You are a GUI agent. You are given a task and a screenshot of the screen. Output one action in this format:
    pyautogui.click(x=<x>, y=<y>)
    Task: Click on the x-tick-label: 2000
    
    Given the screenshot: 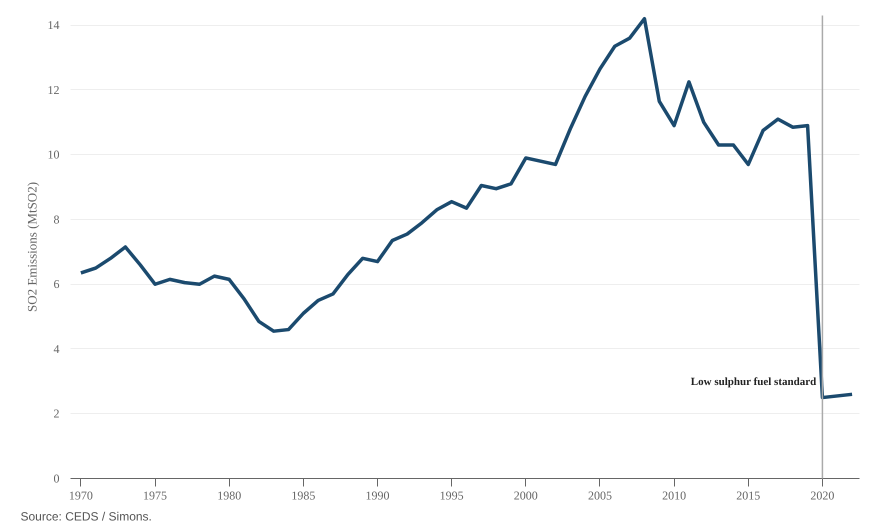 What is the action you would take?
    pyautogui.click(x=526, y=495)
    